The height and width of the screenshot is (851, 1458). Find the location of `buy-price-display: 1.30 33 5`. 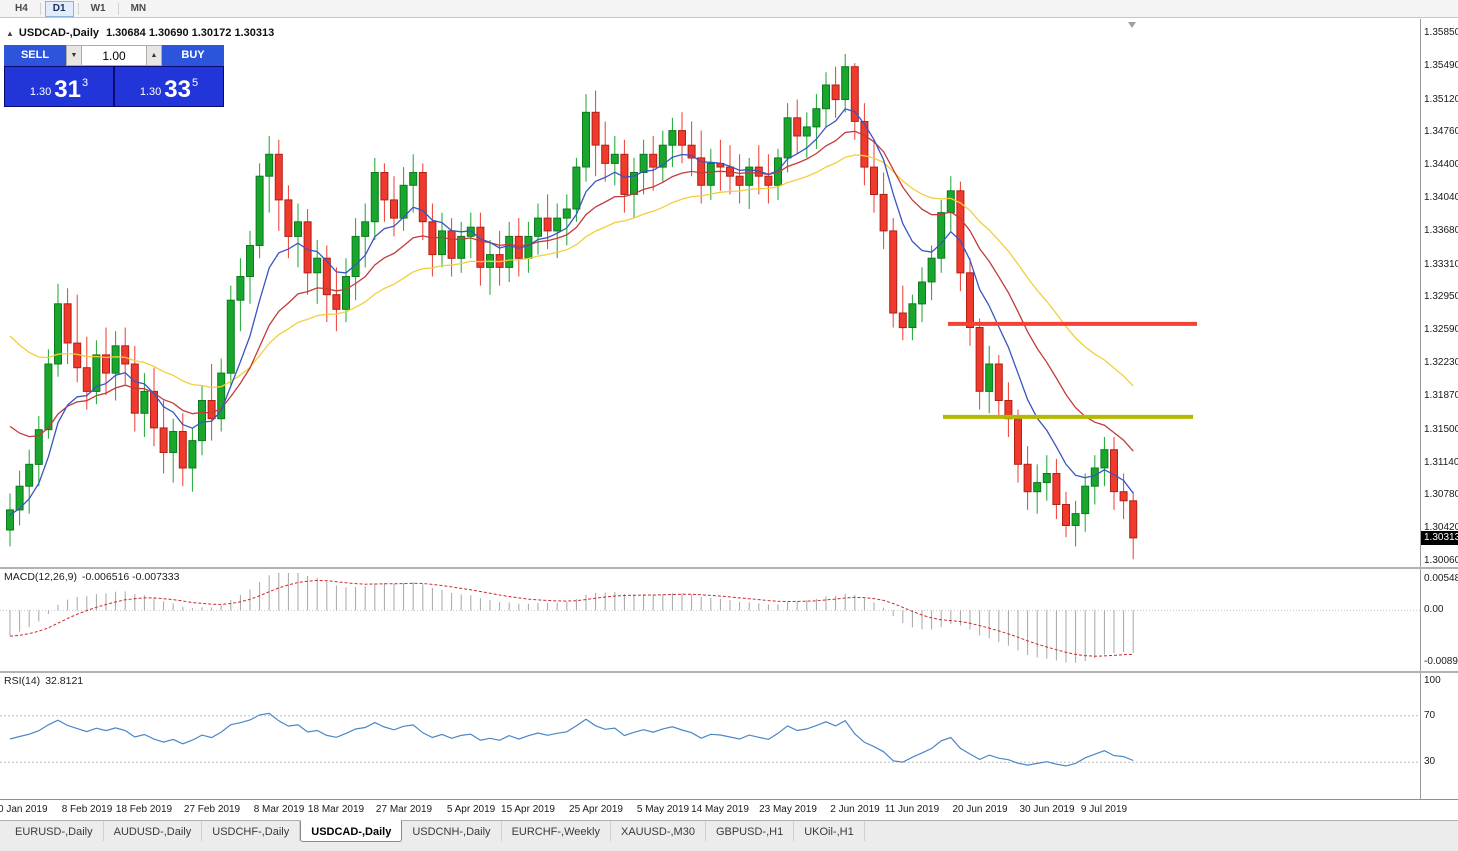

buy-price-display: 1.30 33 5 is located at coordinates (169, 86).